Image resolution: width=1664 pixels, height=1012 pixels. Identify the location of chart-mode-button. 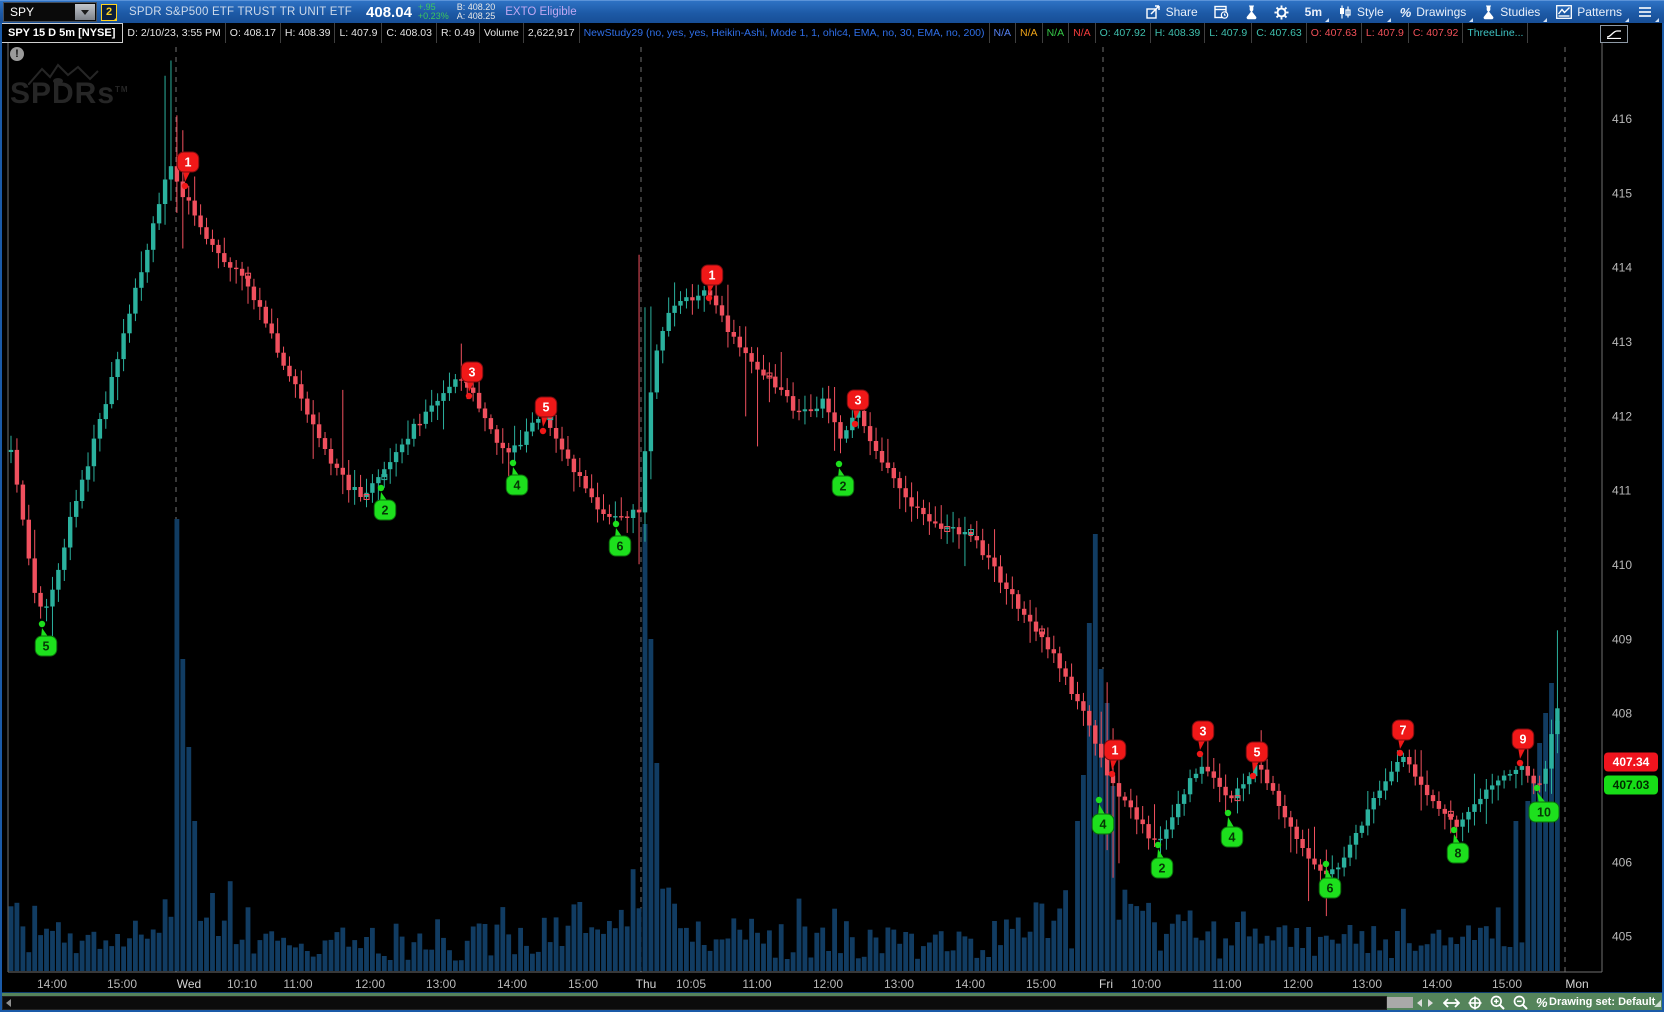
(1614, 34).